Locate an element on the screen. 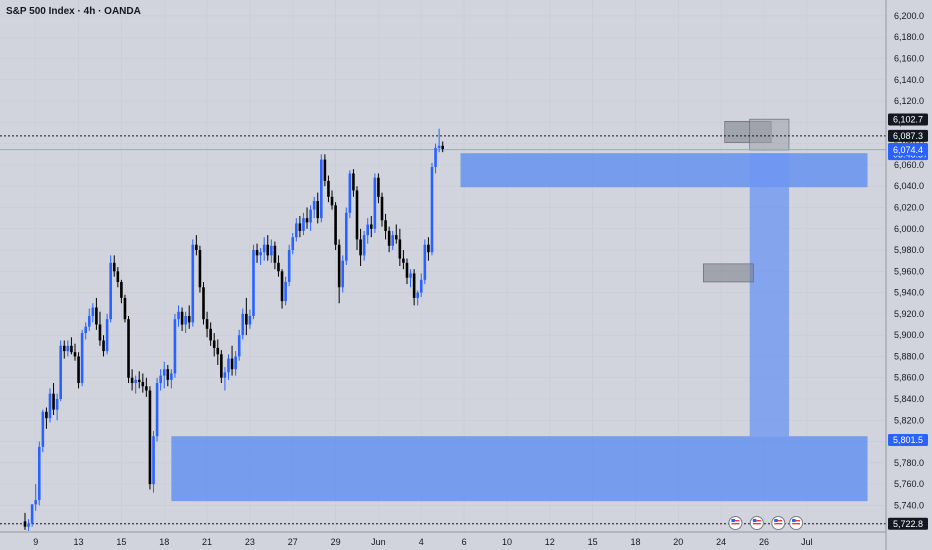 The image size is (932, 550). supply-zone is located at coordinates (664, 170).